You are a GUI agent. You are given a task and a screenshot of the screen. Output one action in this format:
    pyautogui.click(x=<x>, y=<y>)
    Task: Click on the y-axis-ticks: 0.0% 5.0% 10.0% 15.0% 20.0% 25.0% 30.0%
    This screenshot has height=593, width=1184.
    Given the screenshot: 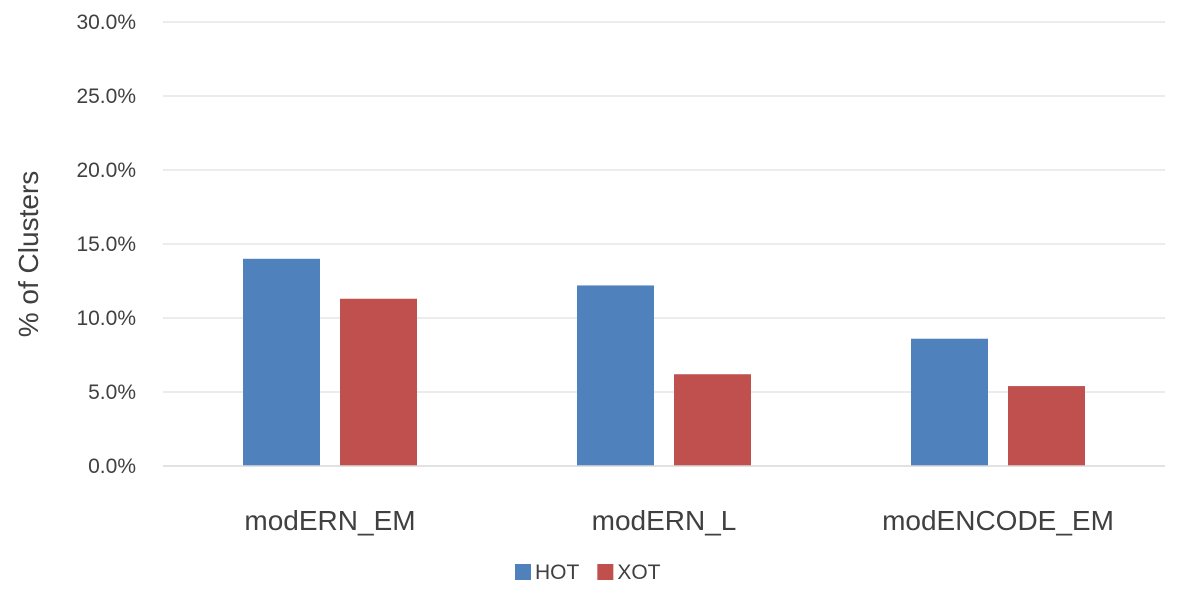 What is the action you would take?
    pyautogui.click(x=106, y=244)
    